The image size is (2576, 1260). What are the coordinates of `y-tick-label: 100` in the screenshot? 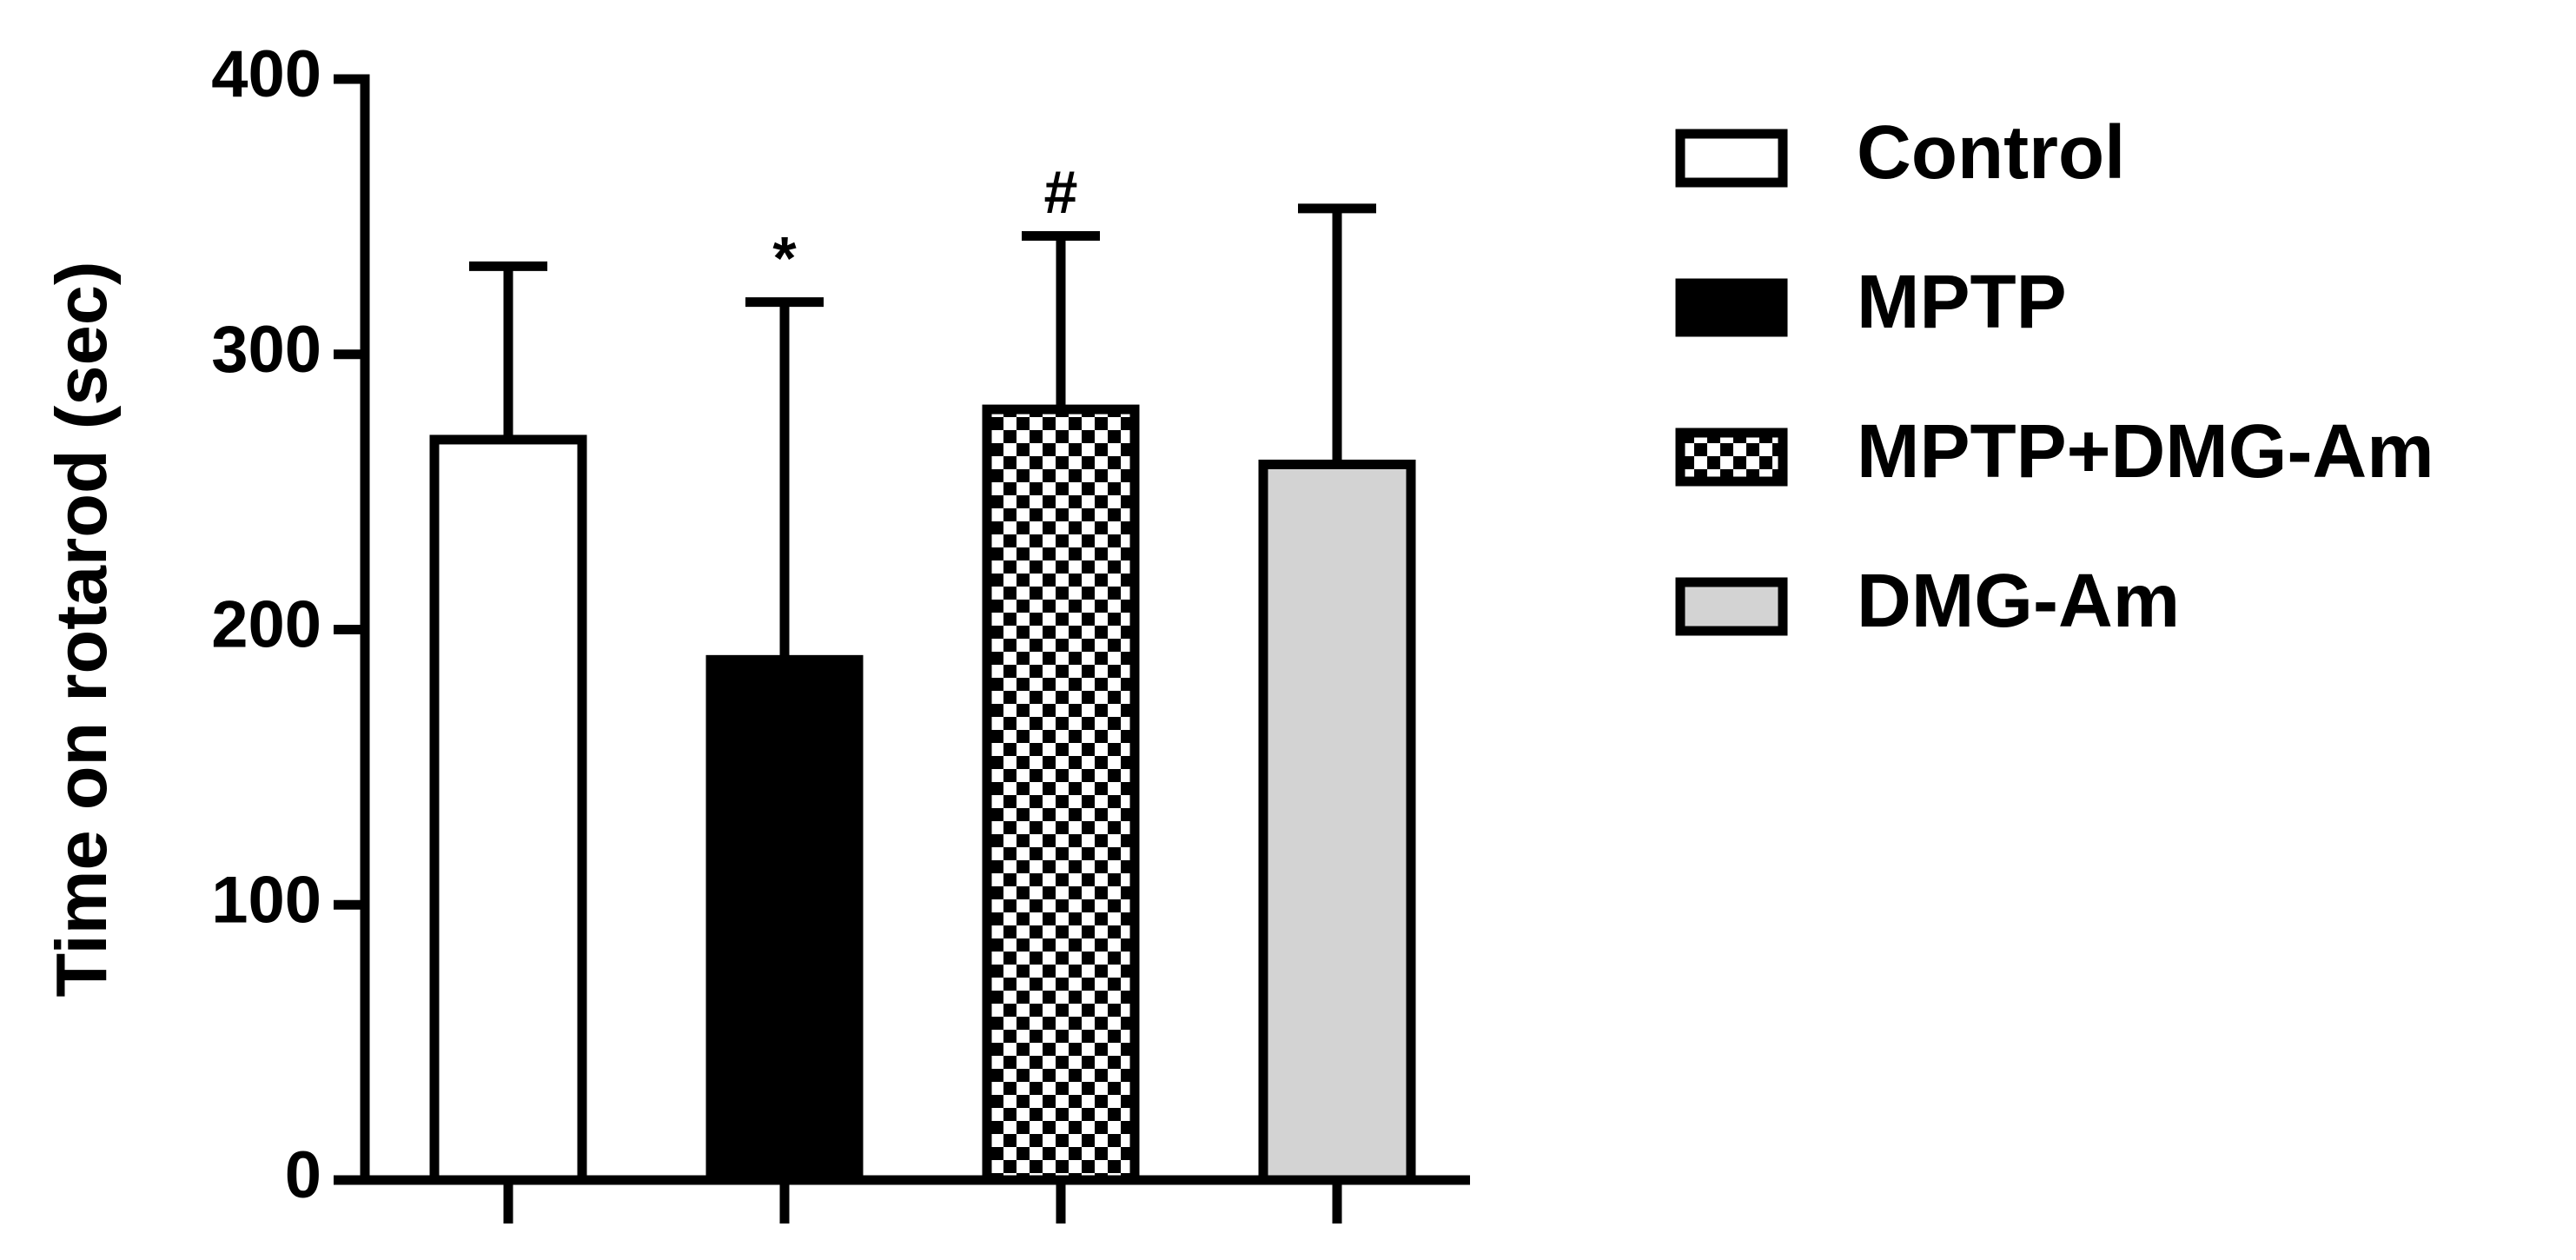 It's located at (266, 900).